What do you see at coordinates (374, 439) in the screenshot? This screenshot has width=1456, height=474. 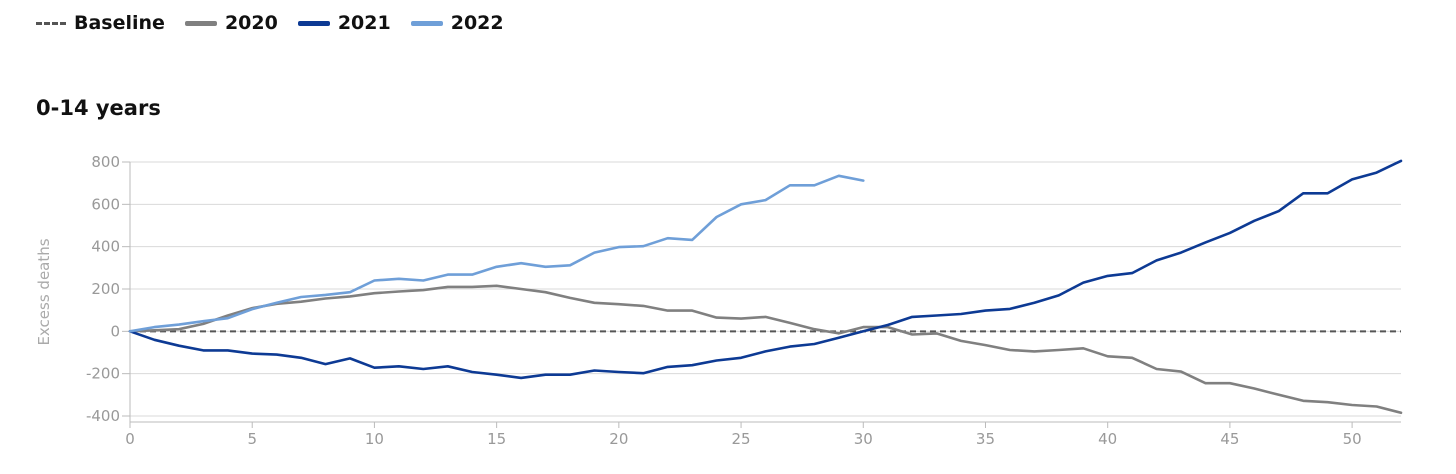 I see `x-tick-label: 10` at bounding box center [374, 439].